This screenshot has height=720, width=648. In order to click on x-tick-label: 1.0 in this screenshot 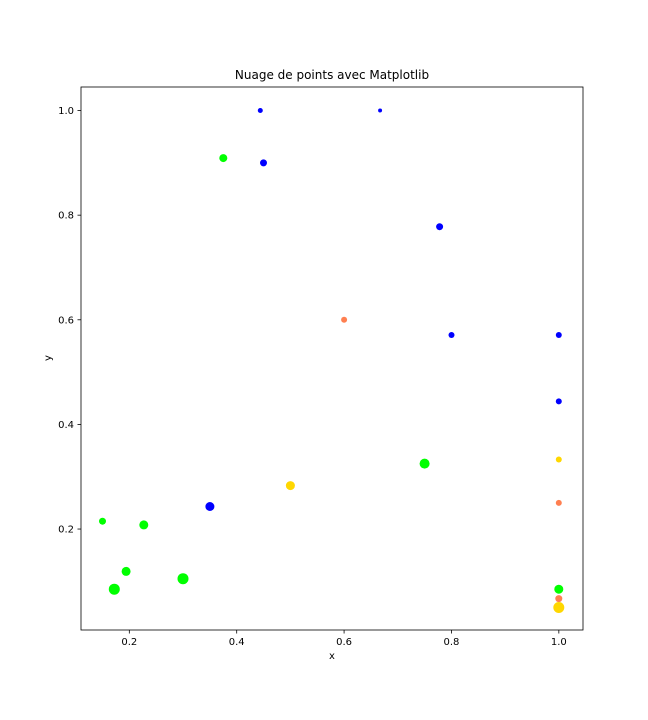, I will do `click(559, 642)`.